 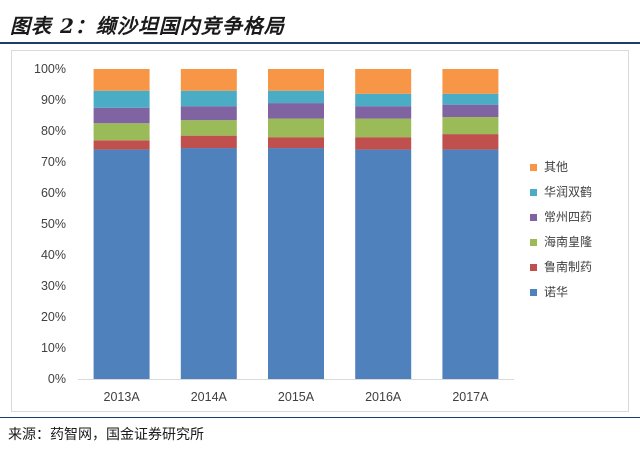 What do you see at coordinates (209, 397) in the screenshot?
I see `x-tick-label: 2014A` at bounding box center [209, 397].